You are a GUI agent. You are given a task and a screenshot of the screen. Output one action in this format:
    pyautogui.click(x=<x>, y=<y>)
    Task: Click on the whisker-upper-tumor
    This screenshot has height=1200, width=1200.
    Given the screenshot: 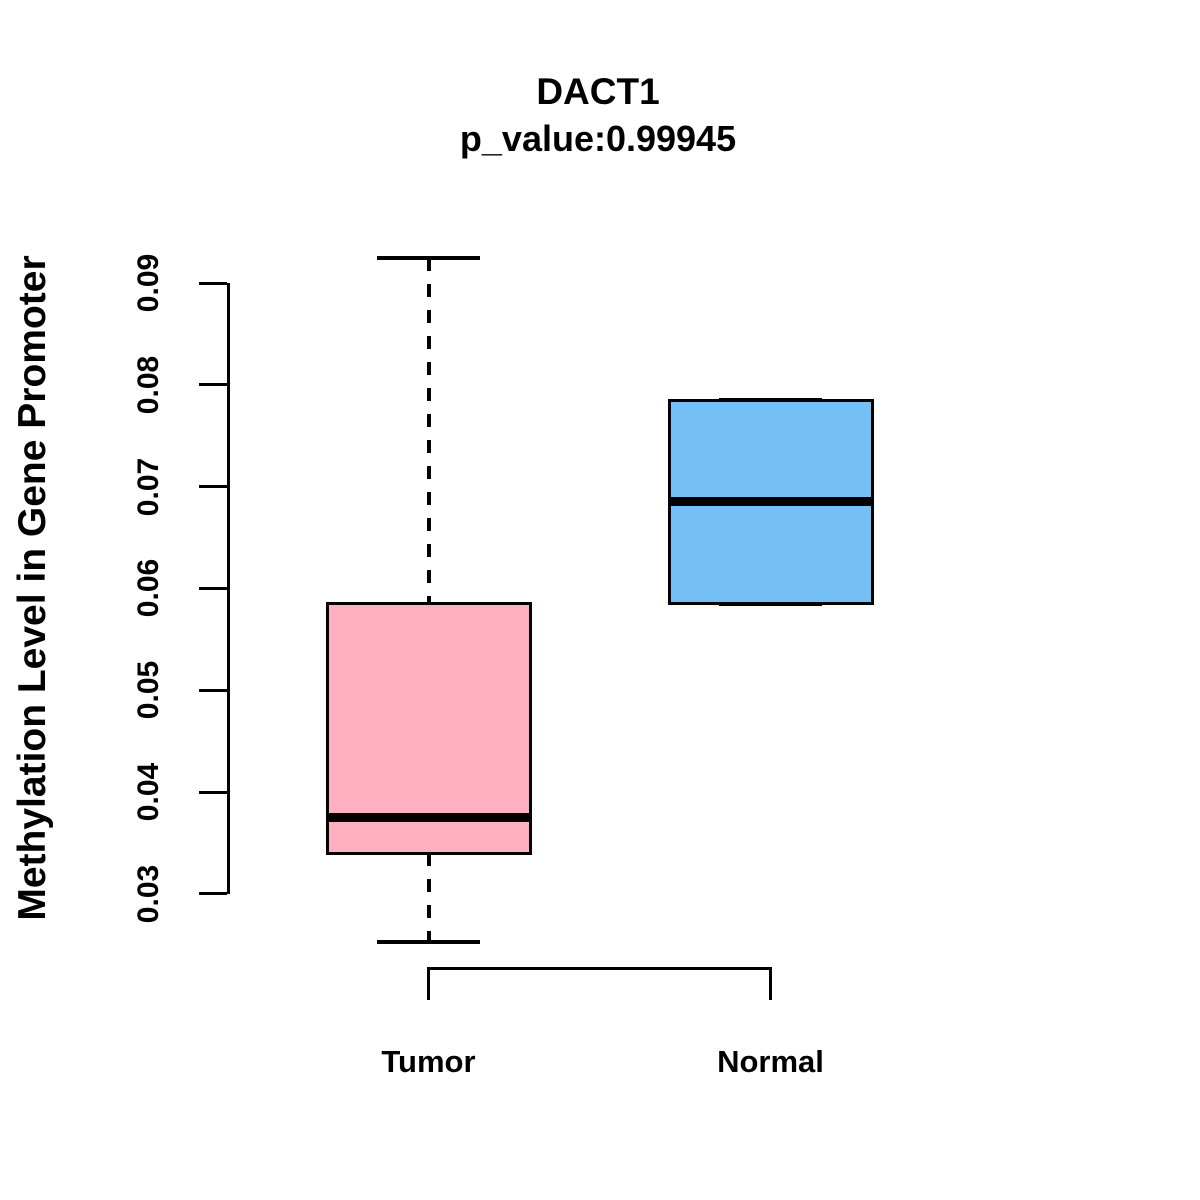 What is the action you would take?
    pyautogui.click(x=428, y=430)
    